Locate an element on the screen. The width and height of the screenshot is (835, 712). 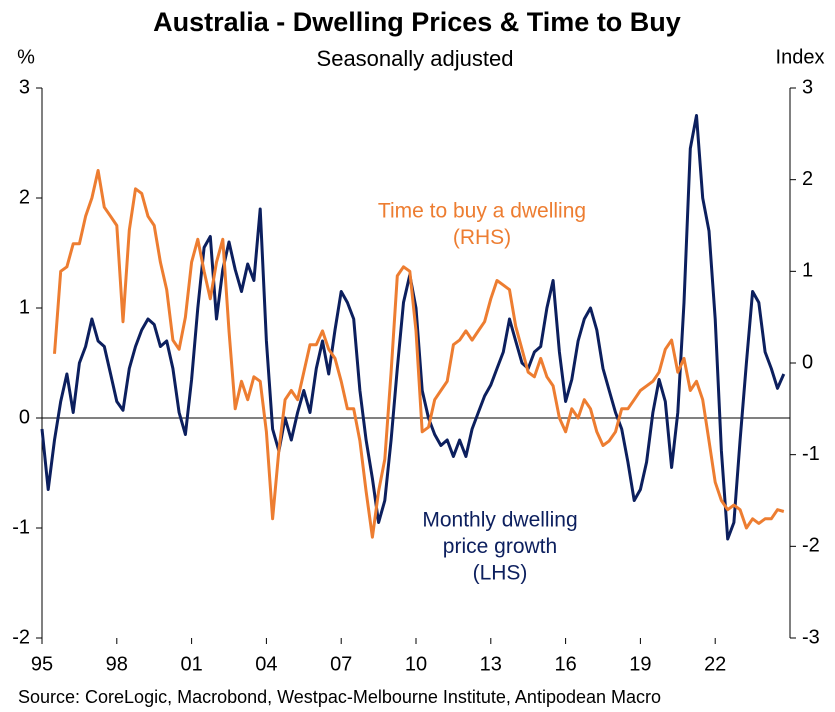
x-tick-label: 19 is located at coordinates (640, 664).